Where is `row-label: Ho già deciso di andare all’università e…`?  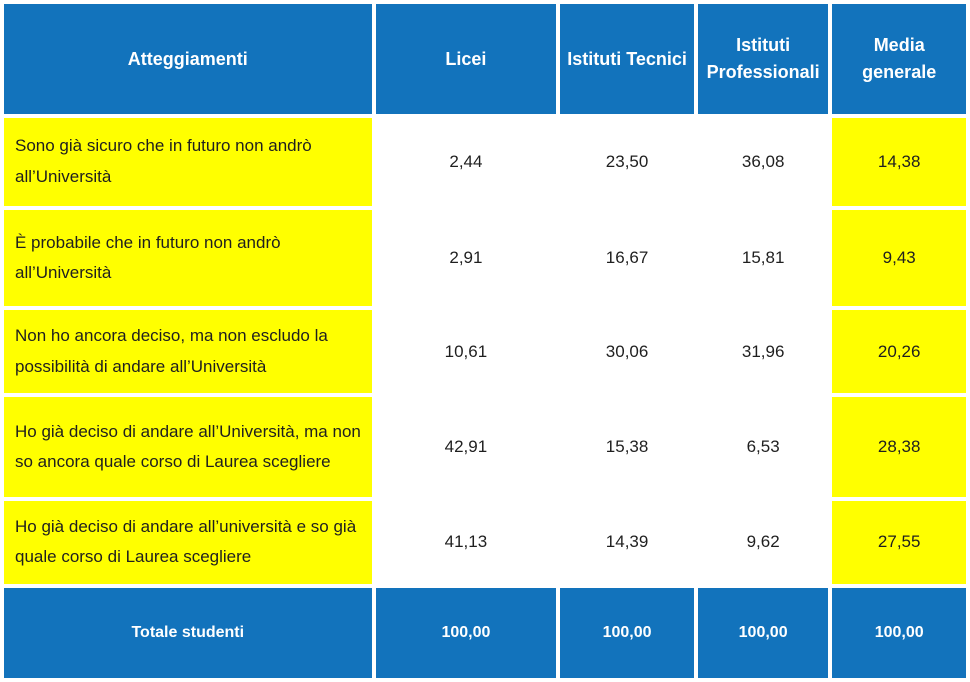
row-label: Ho già deciso di andare all’università e… is located at coordinates (188, 542).